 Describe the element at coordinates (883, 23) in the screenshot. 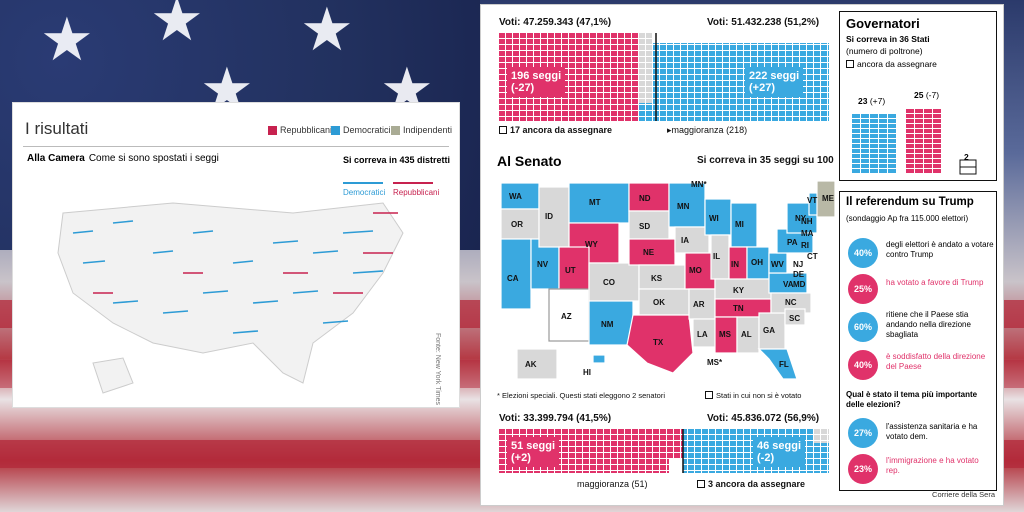

I see `governors-title: Governatori` at that location.